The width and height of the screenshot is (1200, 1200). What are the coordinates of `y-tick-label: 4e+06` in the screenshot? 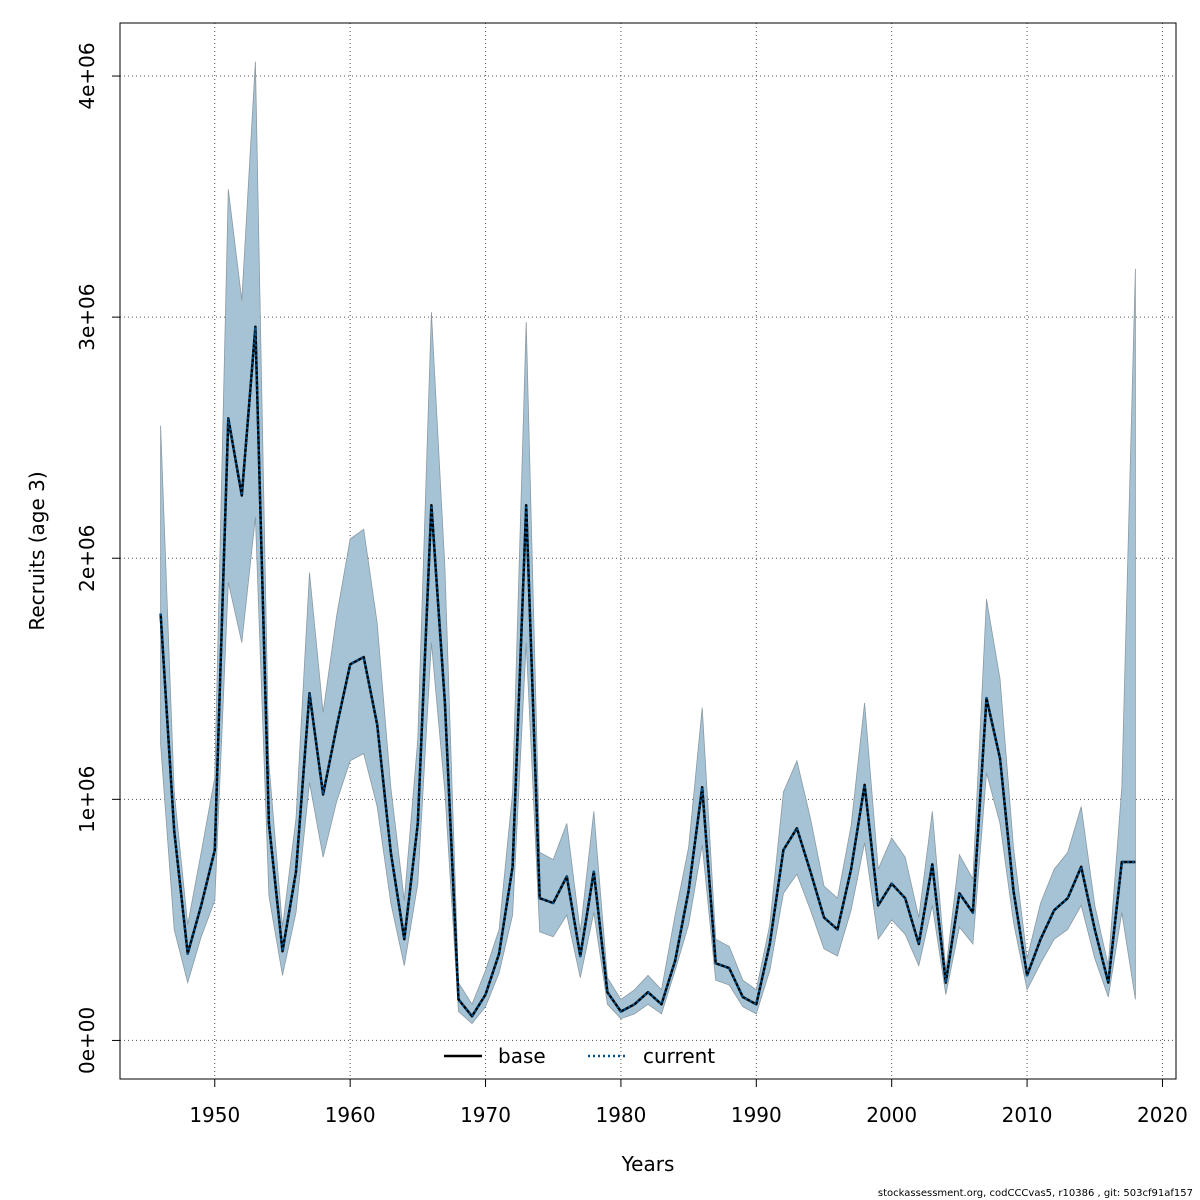 It's located at (87, 75).